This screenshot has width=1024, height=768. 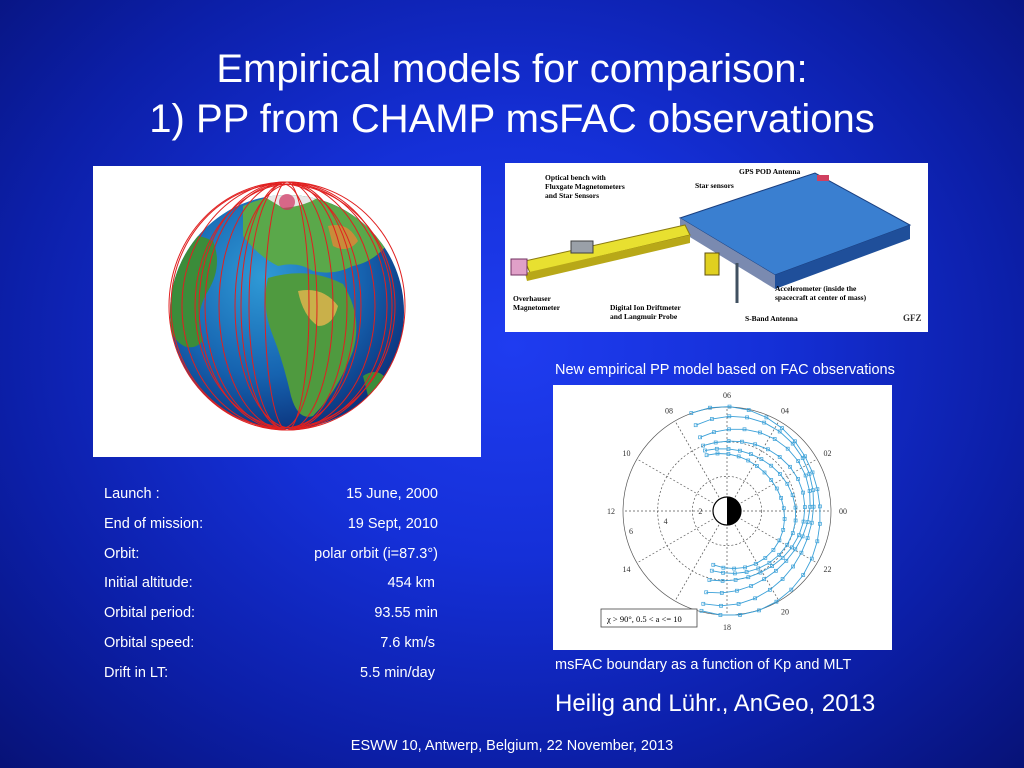 What do you see at coordinates (827, 453) in the screenshot?
I see `mlt-tick-label: 02` at bounding box center [827, 453].